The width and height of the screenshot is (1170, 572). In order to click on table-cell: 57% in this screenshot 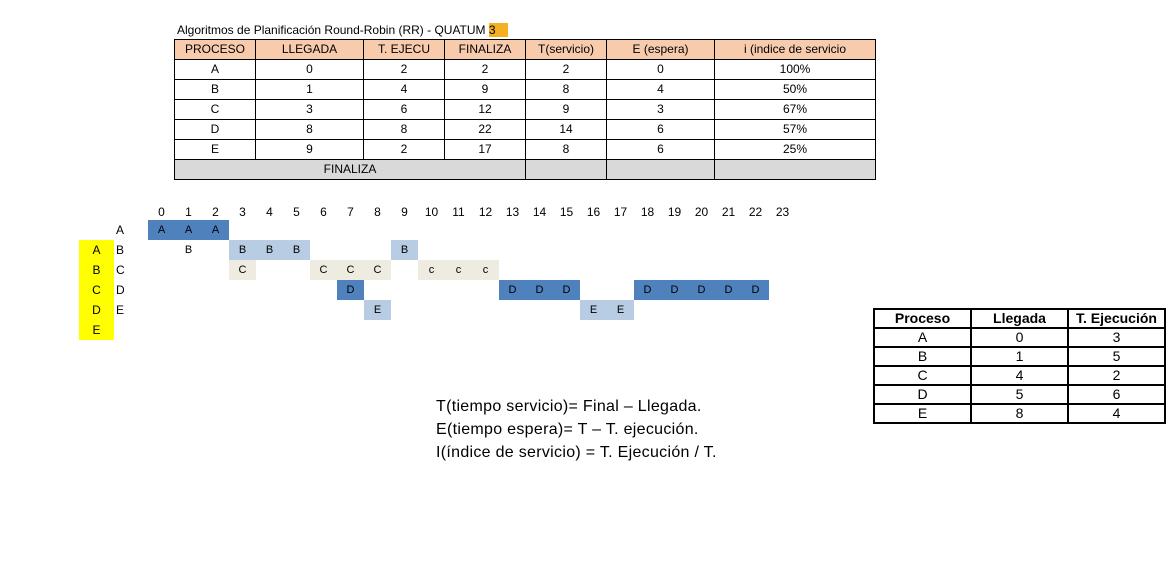, I will do `click(795, 129)`.